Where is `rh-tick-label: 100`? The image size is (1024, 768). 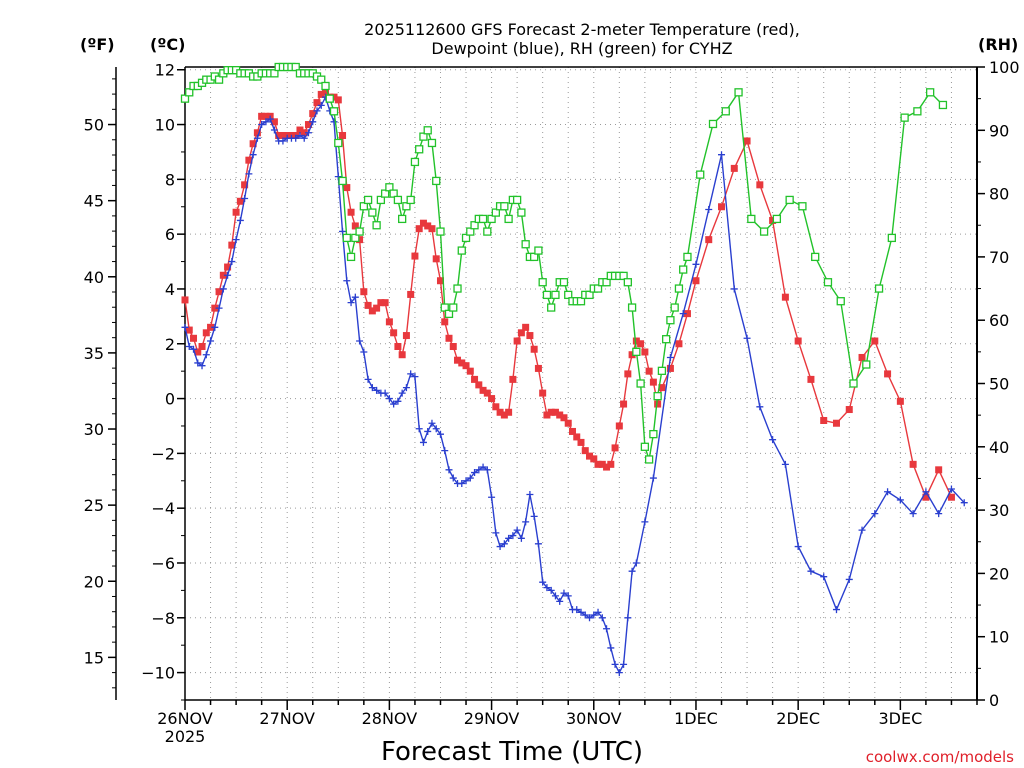
rh-tick-label: 100 is located at coordinates (1004, 67).